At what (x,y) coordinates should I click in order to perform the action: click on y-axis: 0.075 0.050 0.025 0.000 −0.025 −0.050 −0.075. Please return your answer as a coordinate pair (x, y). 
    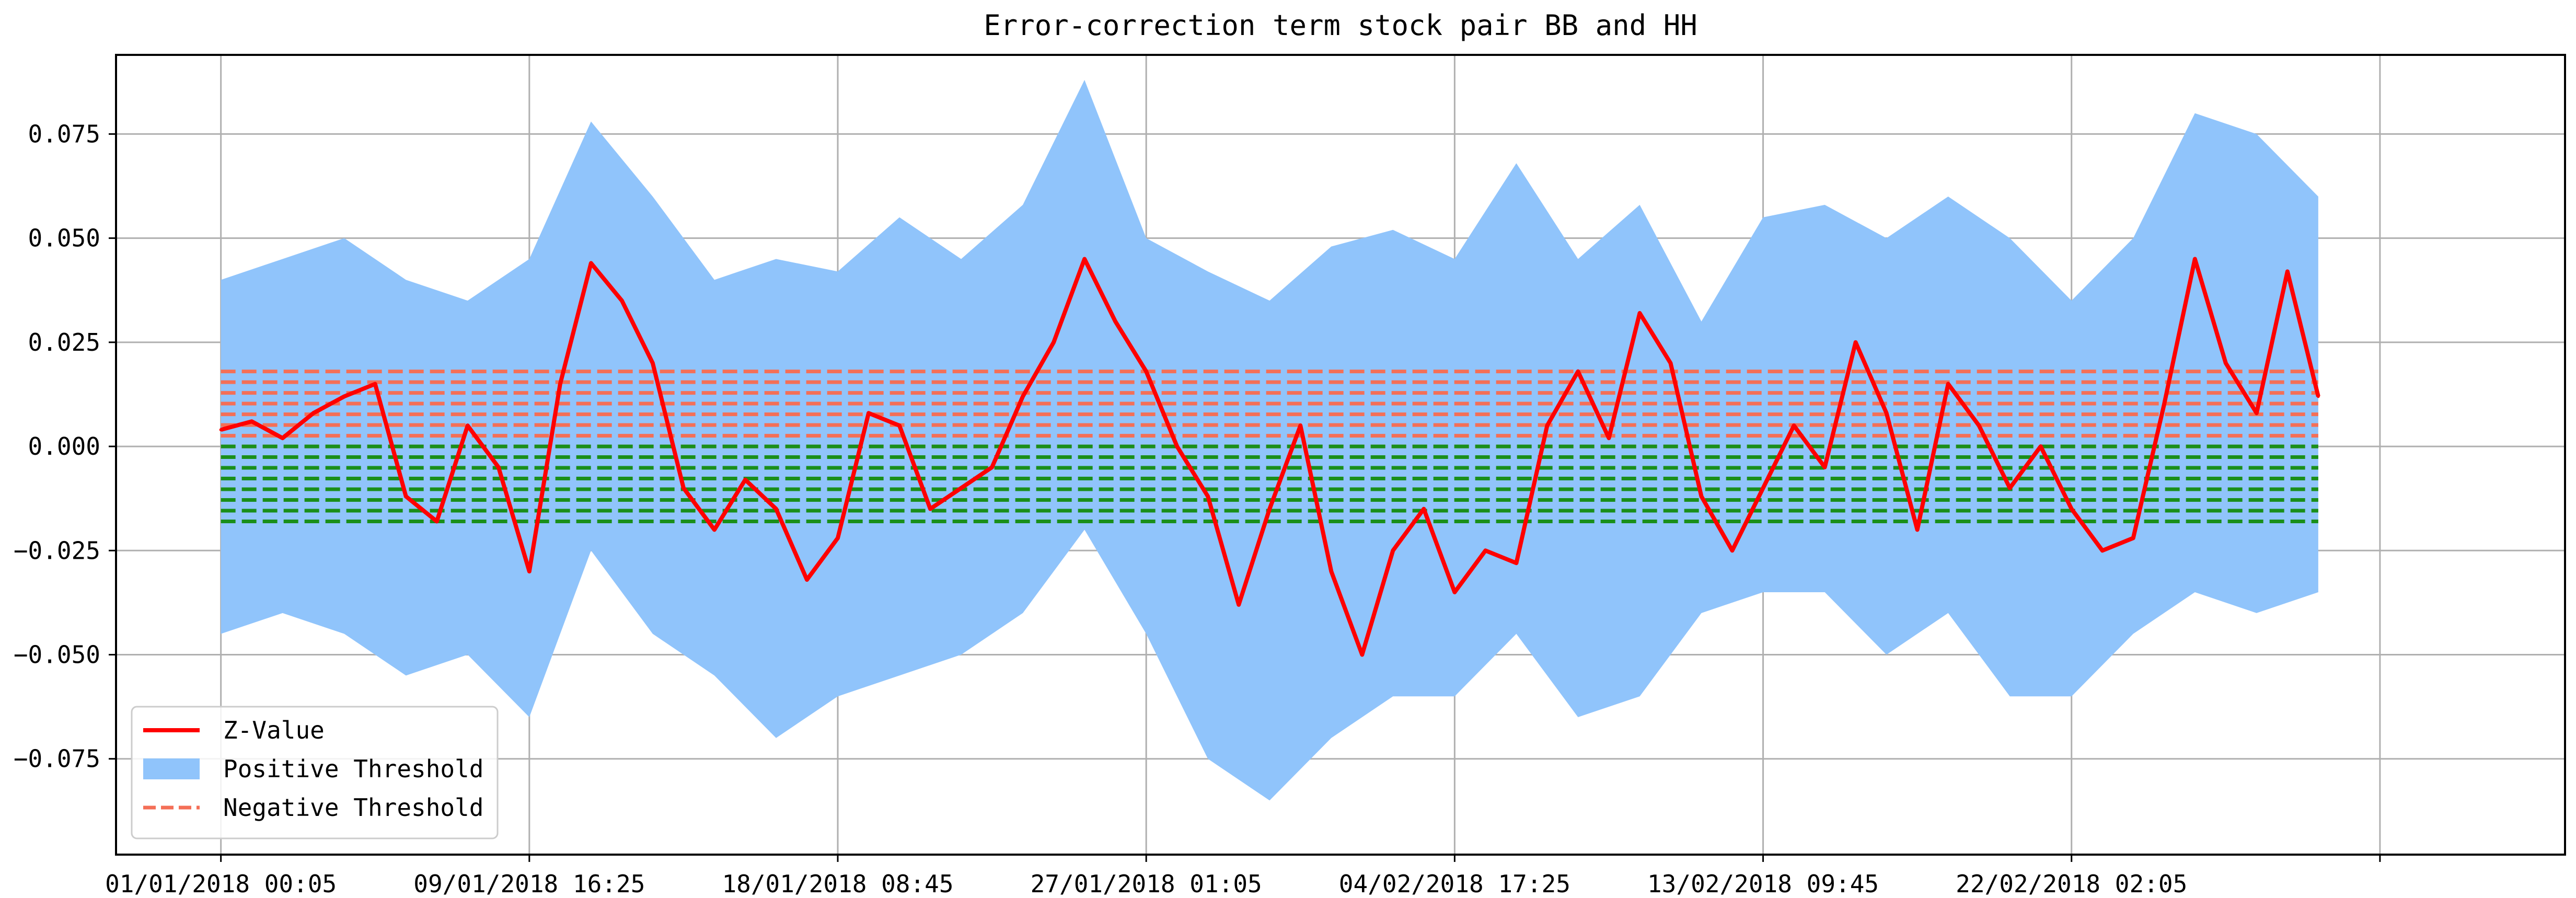
    Looking at the image, I should click on (65, 446).